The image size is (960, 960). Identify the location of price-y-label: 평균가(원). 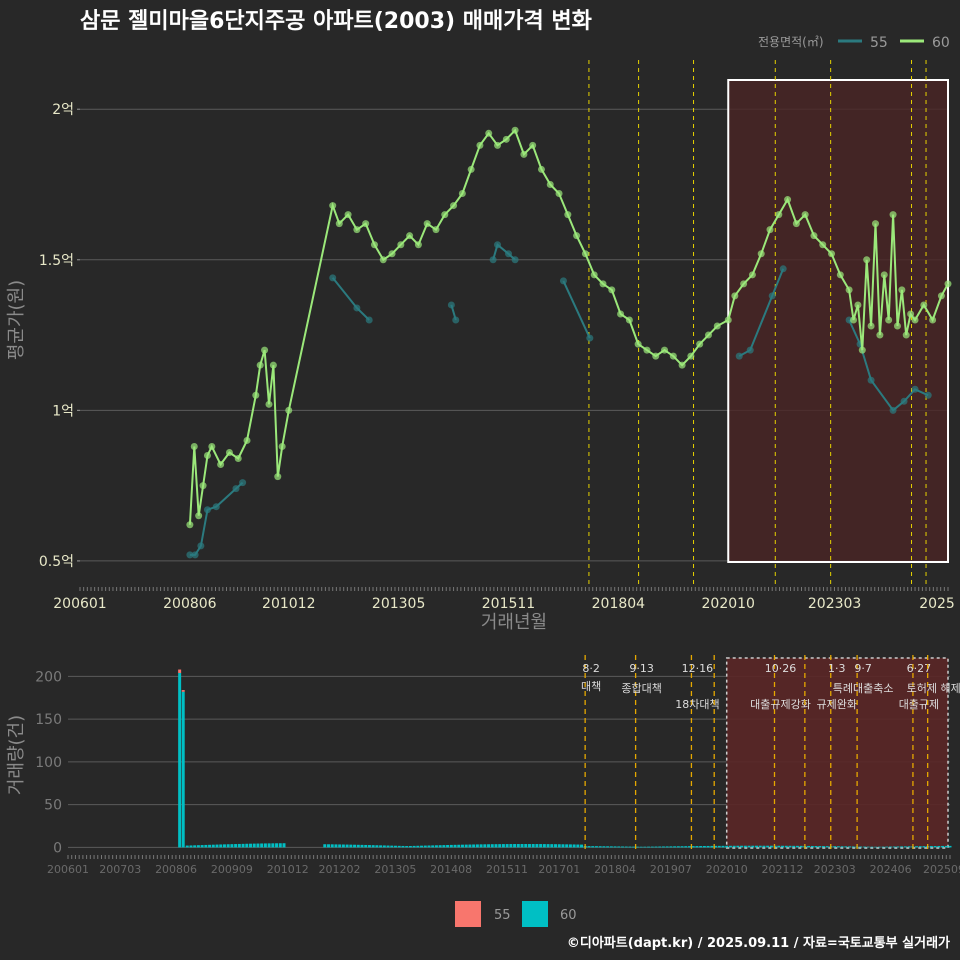
(16, 320).